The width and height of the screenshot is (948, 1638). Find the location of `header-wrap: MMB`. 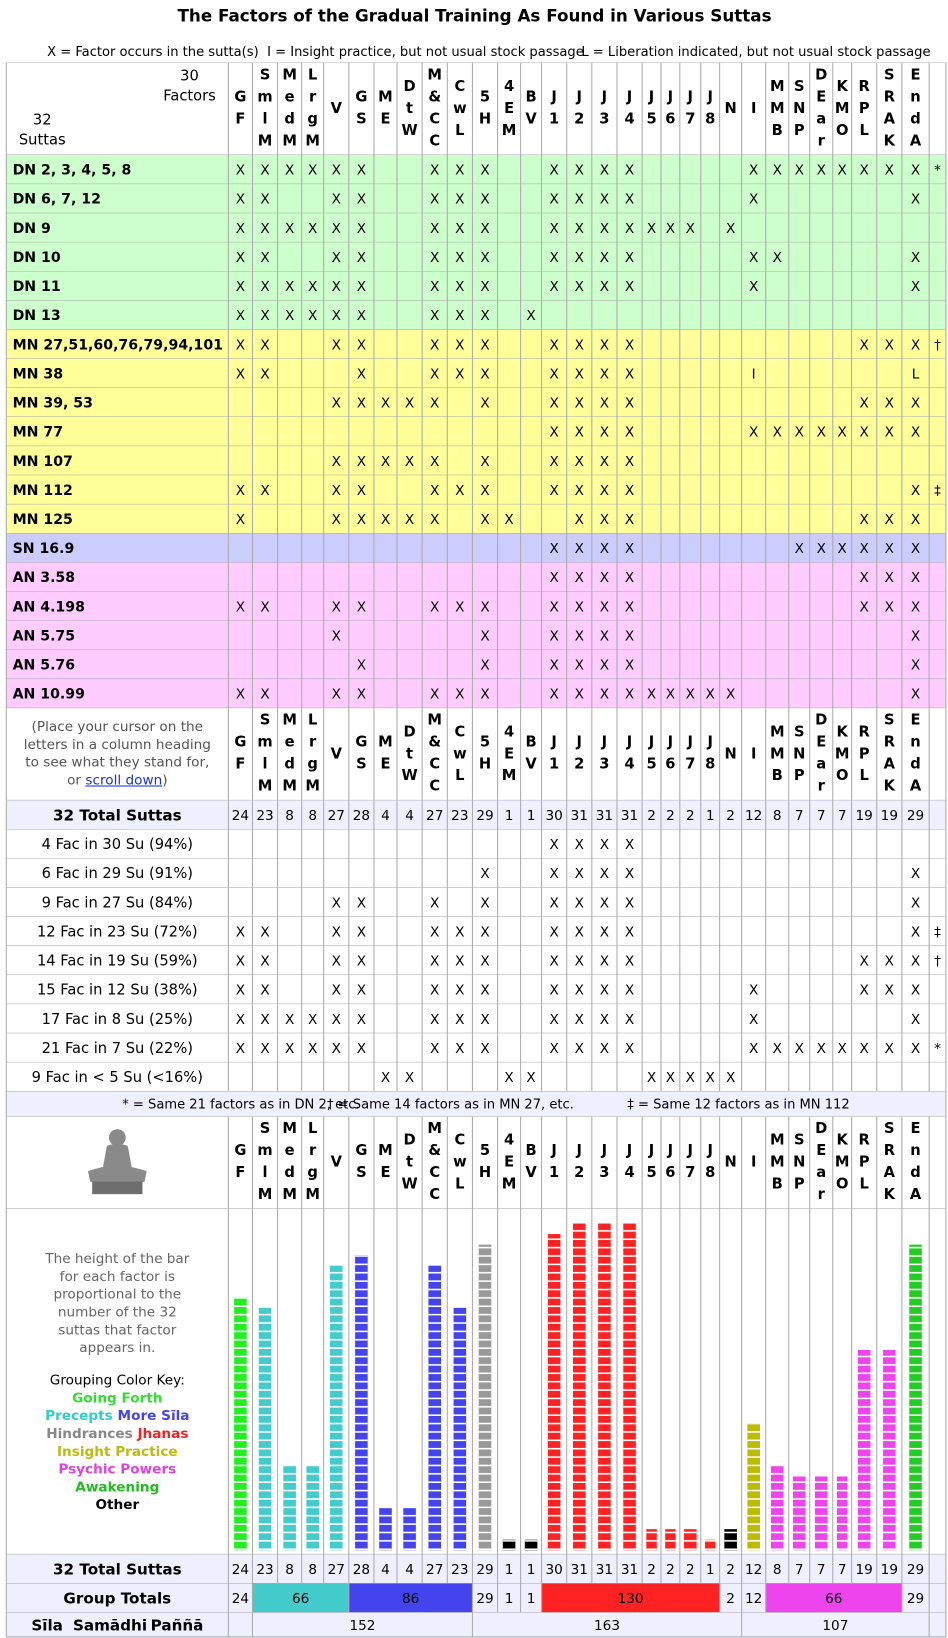

header-wrap: MMB is located at coordinates (777, 109).